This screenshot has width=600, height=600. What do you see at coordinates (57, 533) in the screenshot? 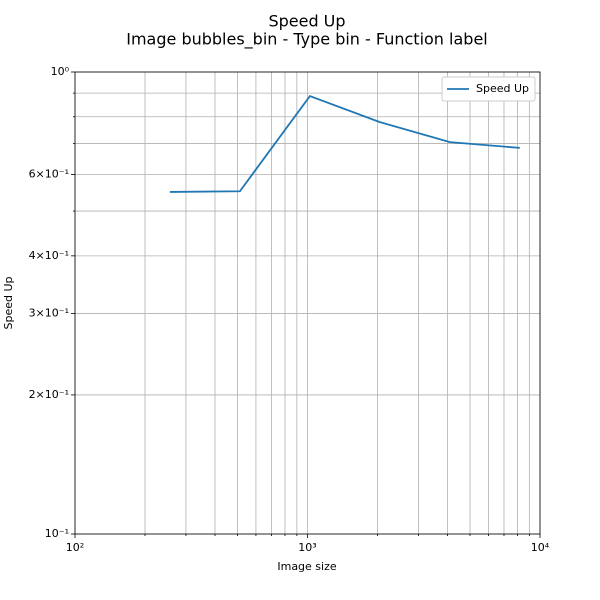
I see `y-tick-label: 10⁻¹` at bounding box center [57, 533].